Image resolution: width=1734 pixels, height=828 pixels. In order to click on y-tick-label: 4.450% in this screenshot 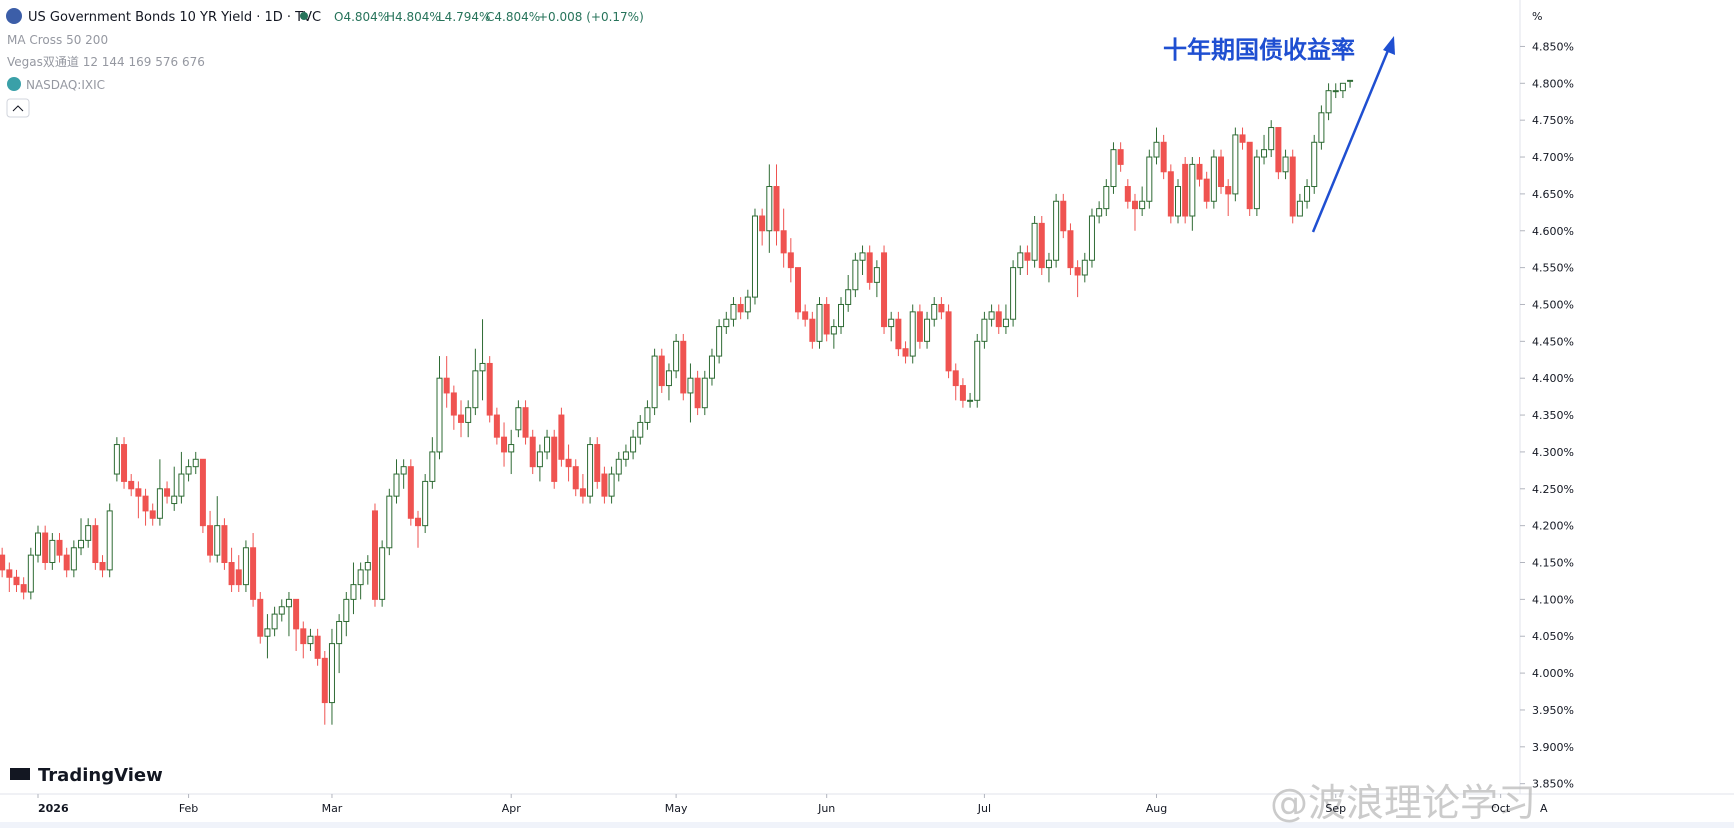, I will do `click(1553, 341)`.